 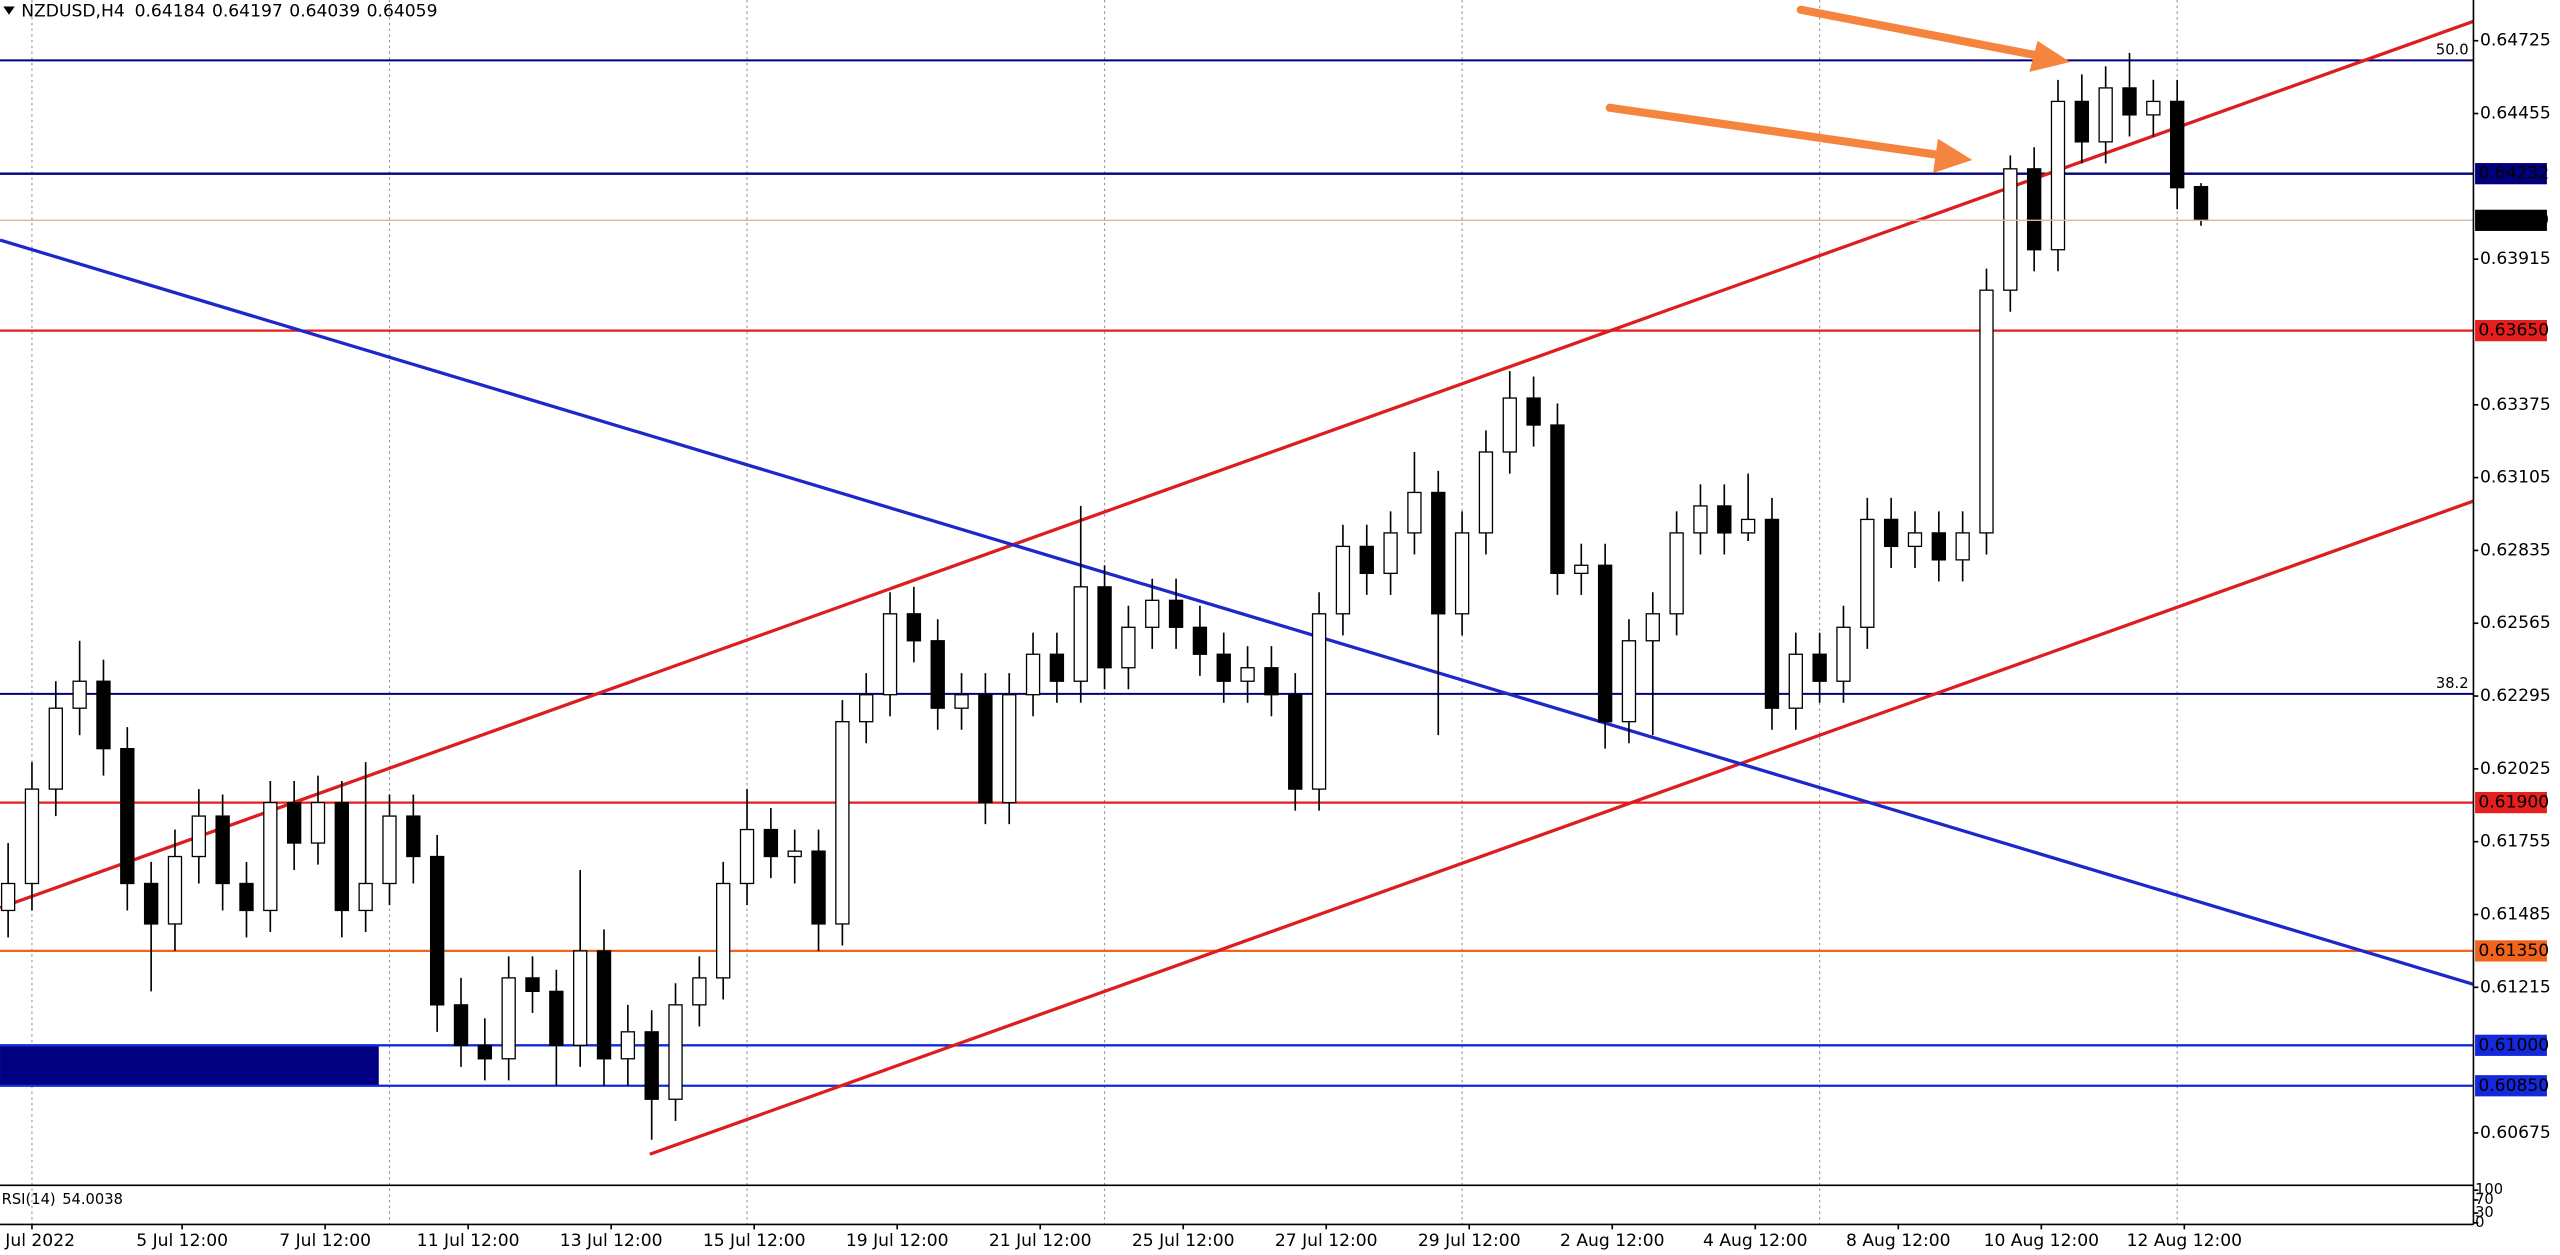 I want to click on rsi-tick-label: 70, so click(x=2484, y=1199).